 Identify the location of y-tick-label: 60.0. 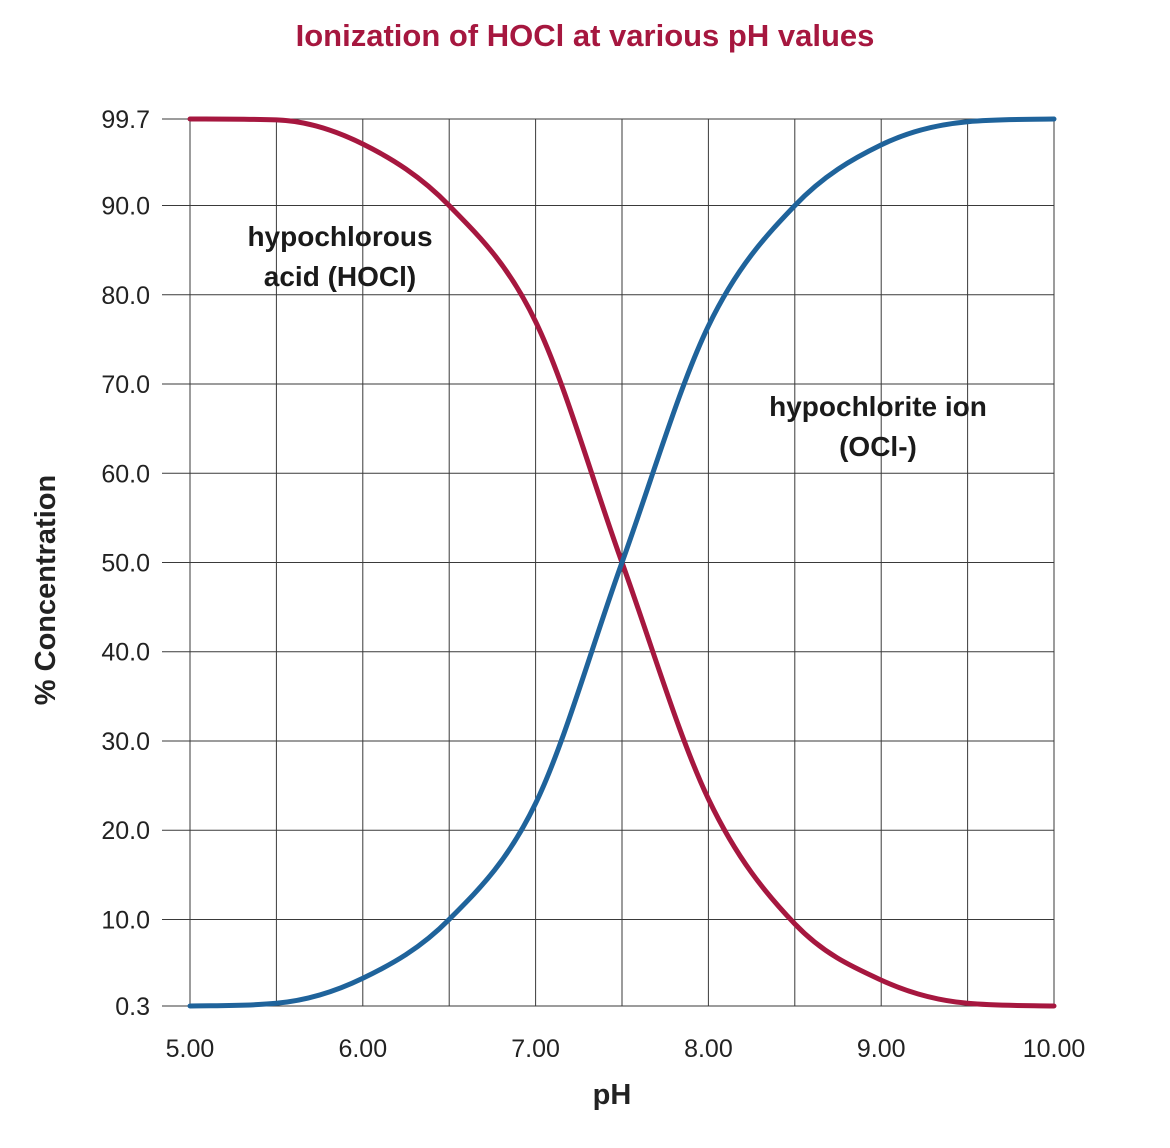
(125, 474).